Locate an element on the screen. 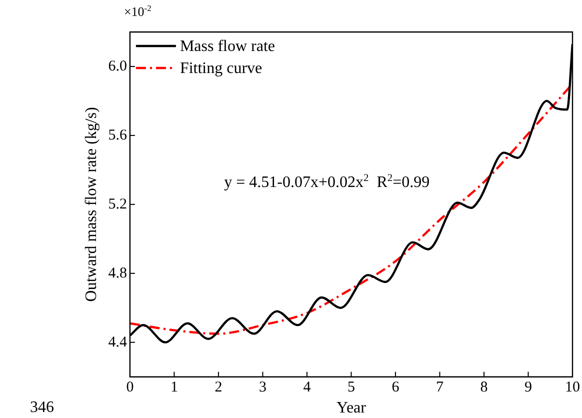 The width and height of the screenshot is (582, 418). x-tick-label: 5 is located at coordinates (351, 388).